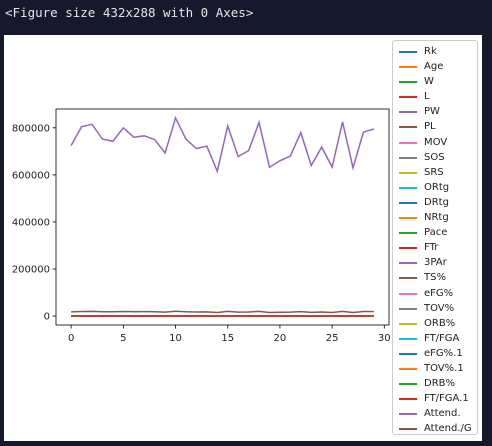 This screenshot has height=446, width=492. What do you see at coordinates (47, 317) in the screenshot?
I see `y-tick-label: 0` at bounding box center [47, 317].